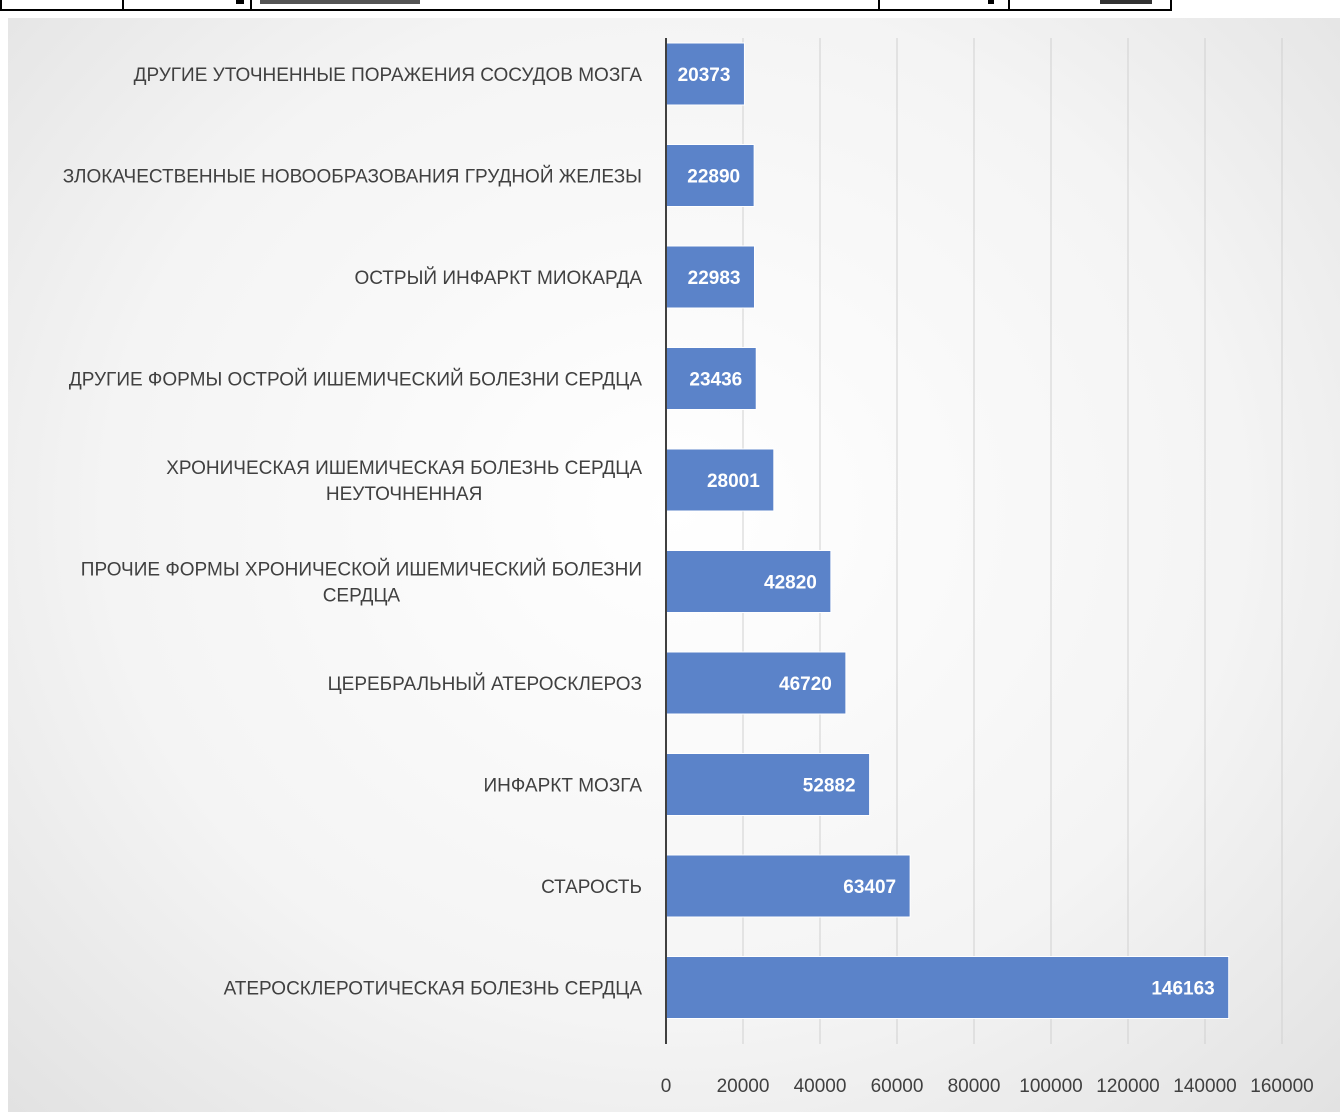 This screenshot has width=1340, height=1112. I want to click on data-label: 20373, so click(704, 75).